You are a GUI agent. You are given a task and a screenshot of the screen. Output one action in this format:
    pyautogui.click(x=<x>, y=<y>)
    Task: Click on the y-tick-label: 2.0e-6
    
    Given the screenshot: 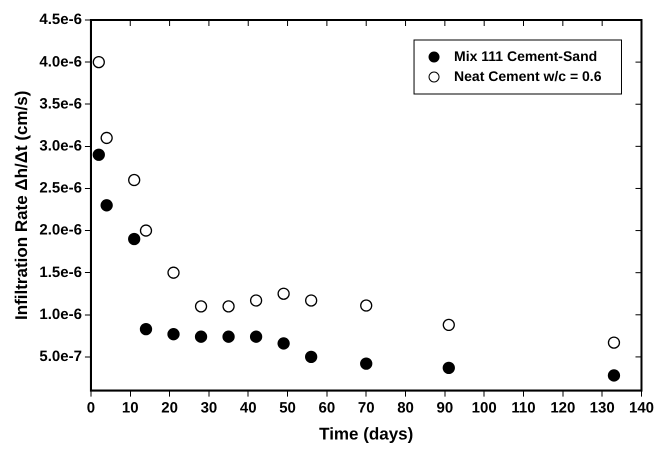 What is the action you would take?
    pyautogui.click(x=60, y=230)
    